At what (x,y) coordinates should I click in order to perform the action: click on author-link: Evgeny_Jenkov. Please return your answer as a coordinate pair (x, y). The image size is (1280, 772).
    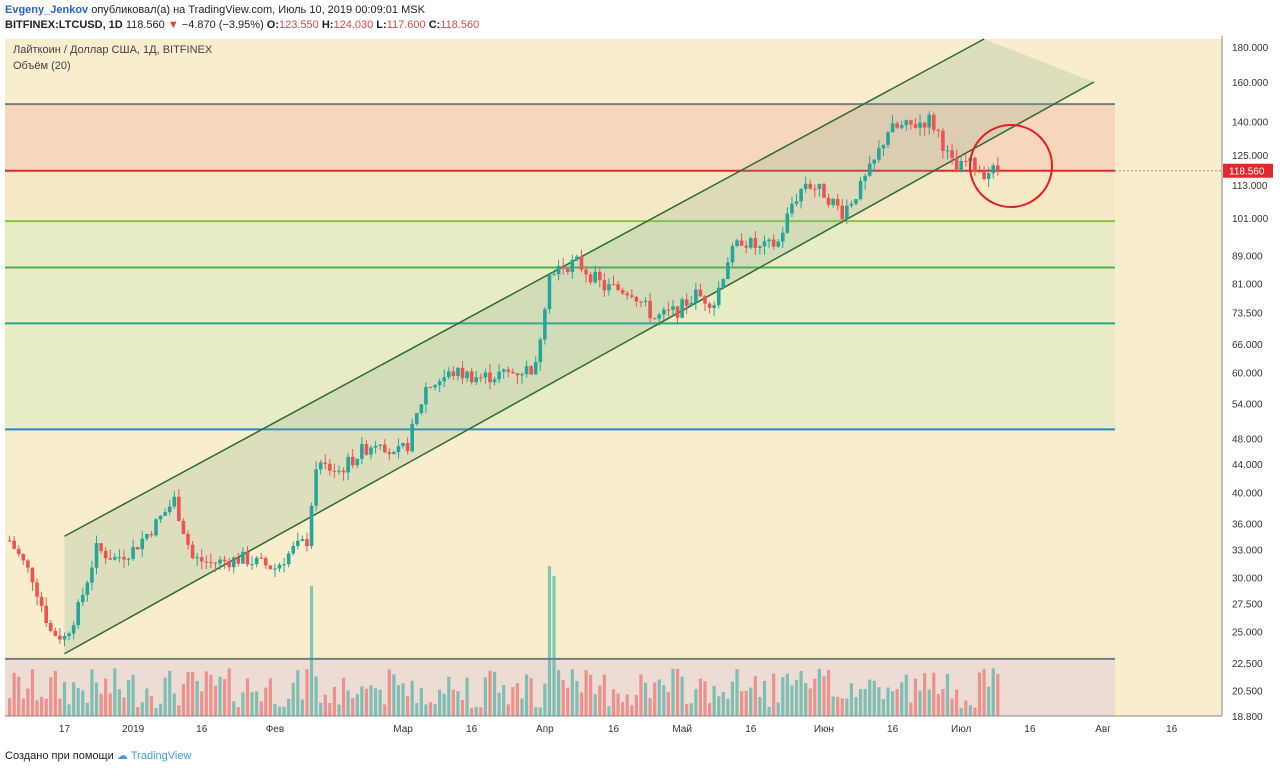
    Looking at the image, I should click on (47, 10).